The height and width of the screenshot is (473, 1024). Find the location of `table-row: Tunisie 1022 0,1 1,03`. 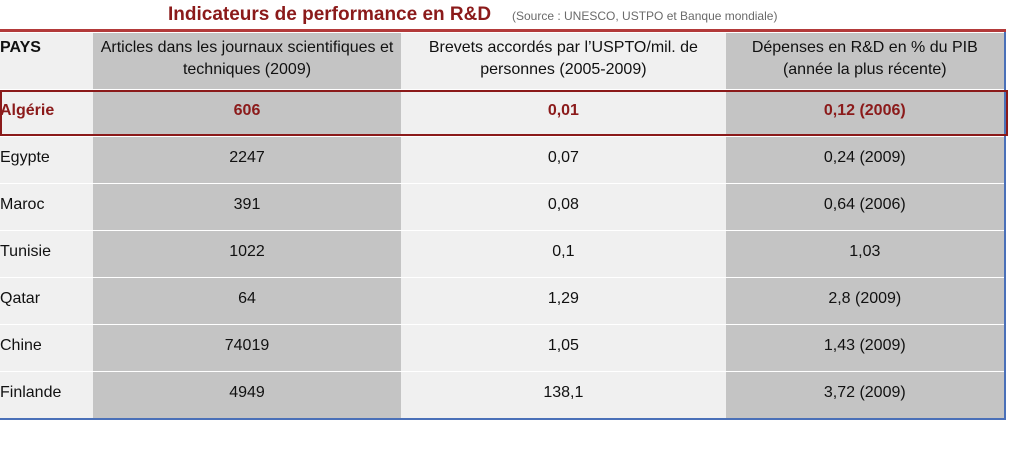

table-row: Tunisie 1022 0,1 1,03 is located at coordinates (502, 253).